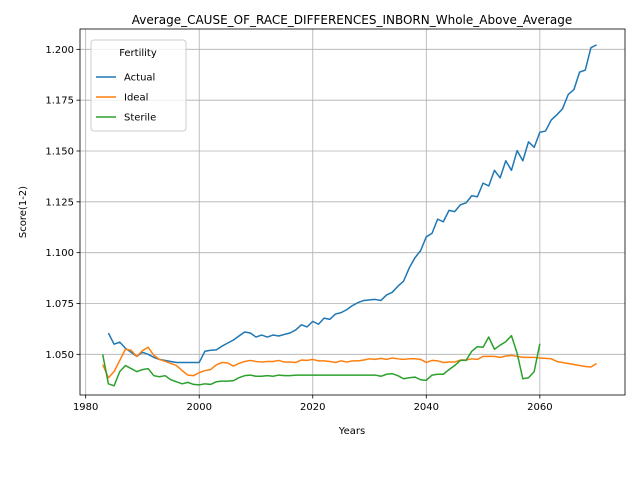 The image size is (640, 480). What do you see at coordinates (426, 407) in the screenshot?
I see `x-tick-label: 2040` at bounding box center [426, 407].